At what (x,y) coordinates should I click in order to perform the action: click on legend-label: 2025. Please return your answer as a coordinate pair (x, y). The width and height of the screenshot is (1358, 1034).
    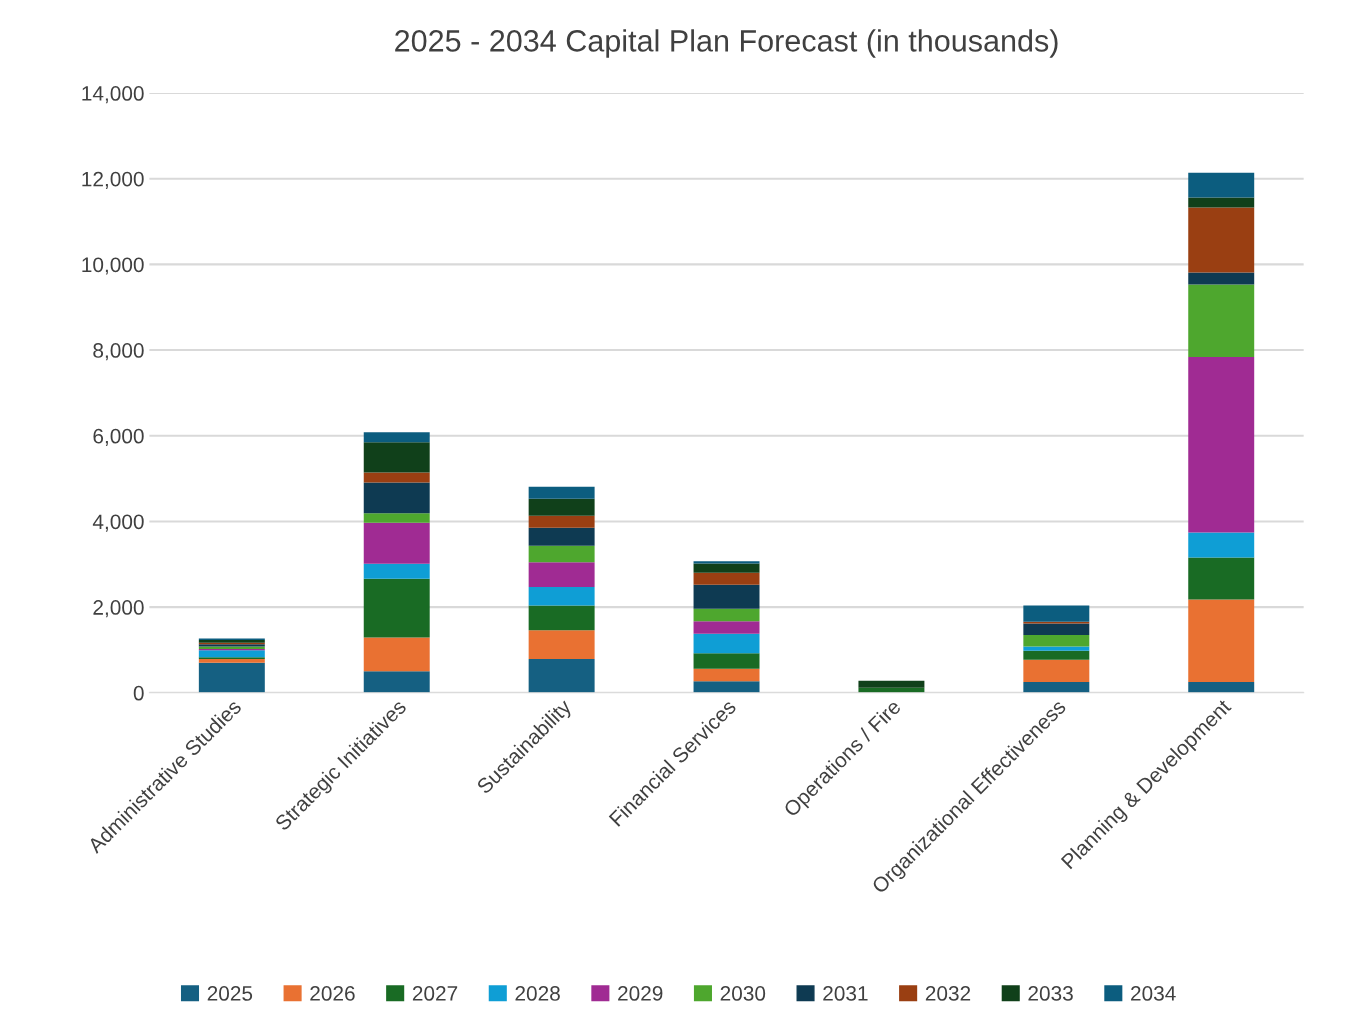
    Looking at the image, I should click on (230, 993).